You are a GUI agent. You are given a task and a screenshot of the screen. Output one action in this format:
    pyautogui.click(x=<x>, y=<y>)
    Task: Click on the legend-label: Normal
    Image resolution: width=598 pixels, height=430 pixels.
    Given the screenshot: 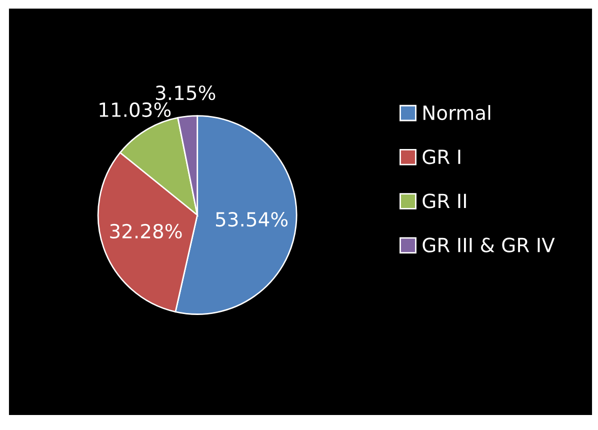 What is the action you would take?
    pyautogui.click(x=457, y=112)
    